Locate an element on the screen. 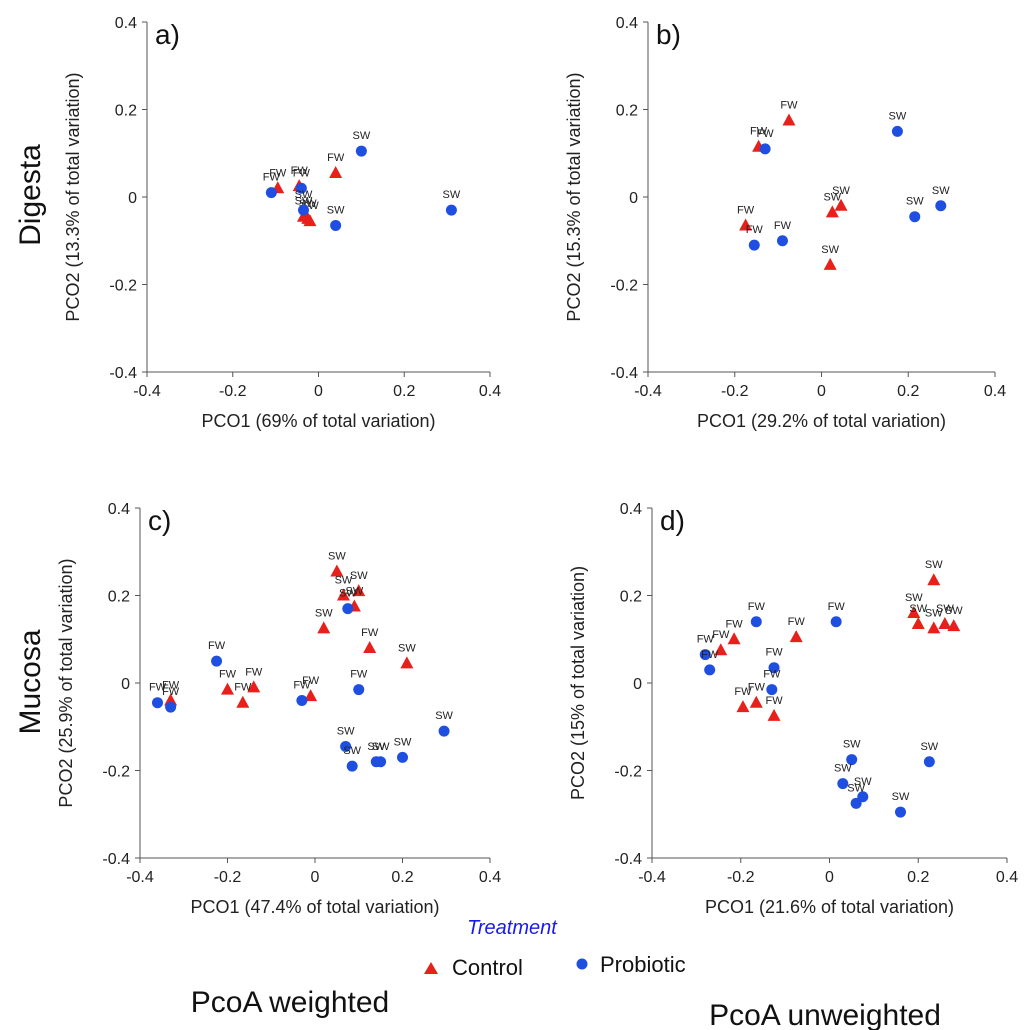 This screenshot has width=1026, height=1030. x-tick-label: -0.4 is located at coordinates (652, 877).